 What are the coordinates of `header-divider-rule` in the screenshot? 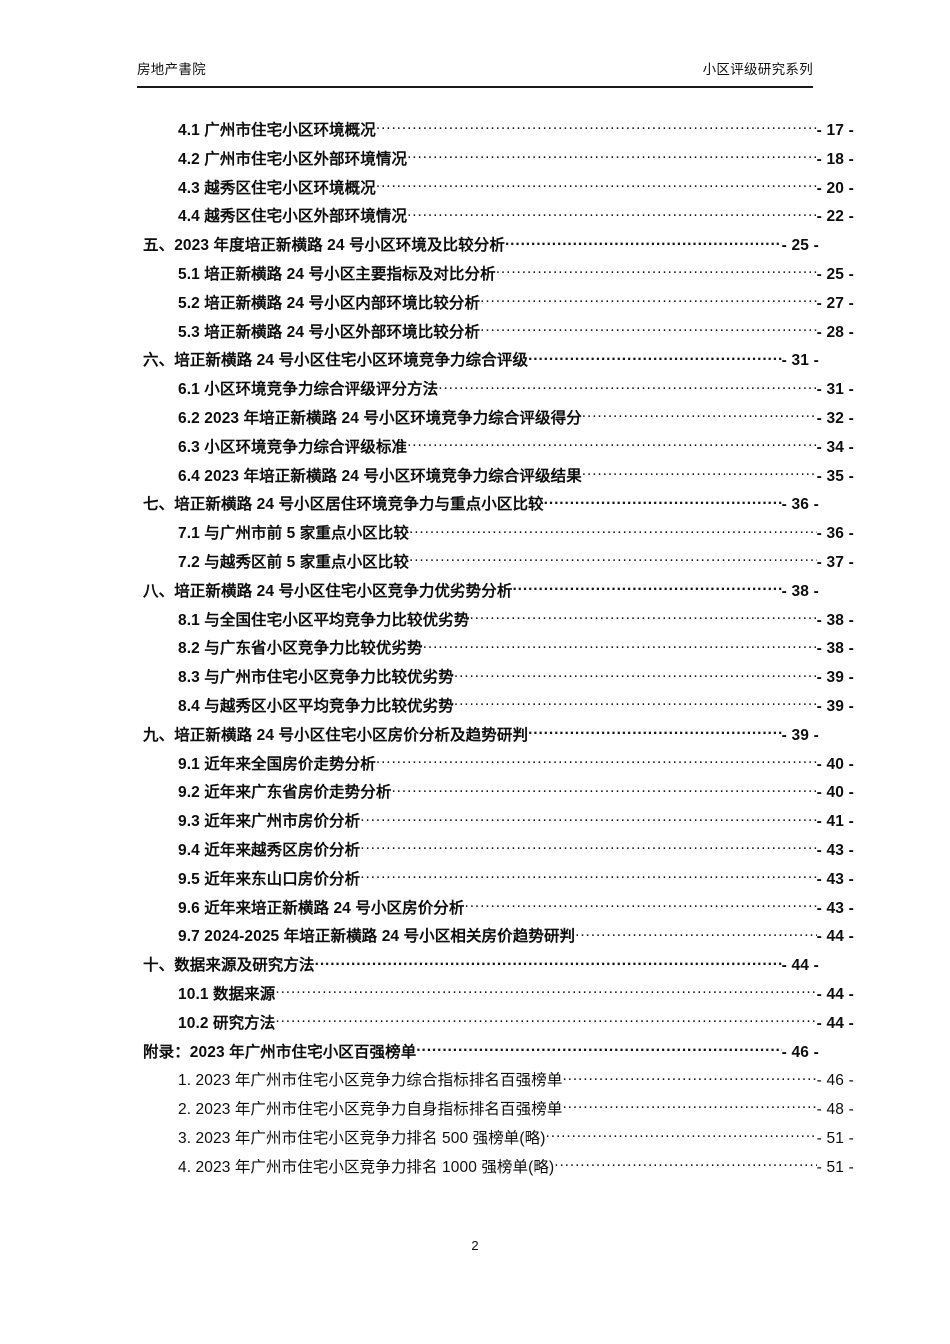 It's located at (475, 87).